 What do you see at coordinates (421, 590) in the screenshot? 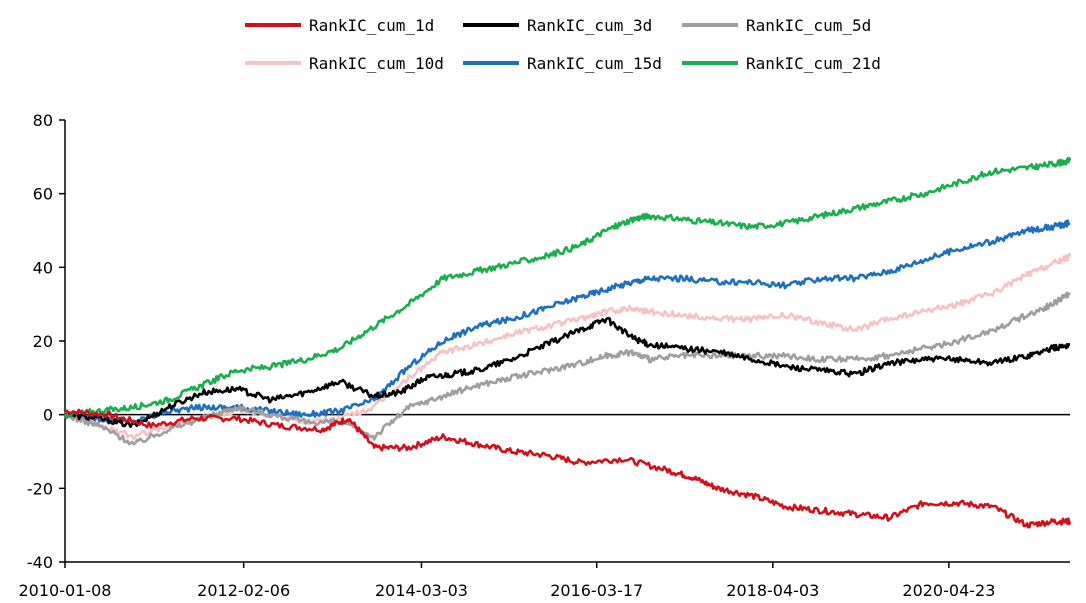
I see `x-tick-label: 2014-03-03` at bounding box center [421, 590].